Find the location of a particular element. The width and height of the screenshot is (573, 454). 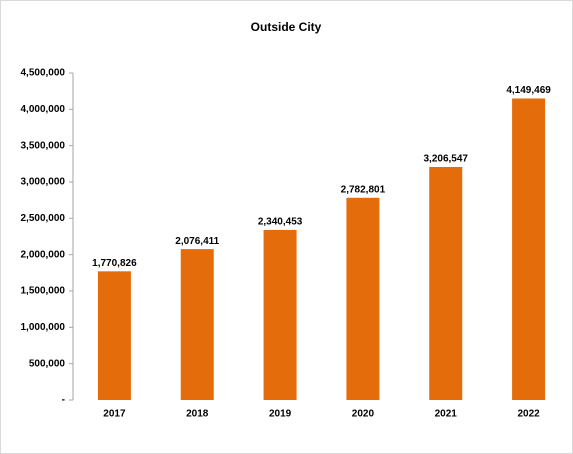

value-label: 4,149,469 is located at coordinates (528, 90).